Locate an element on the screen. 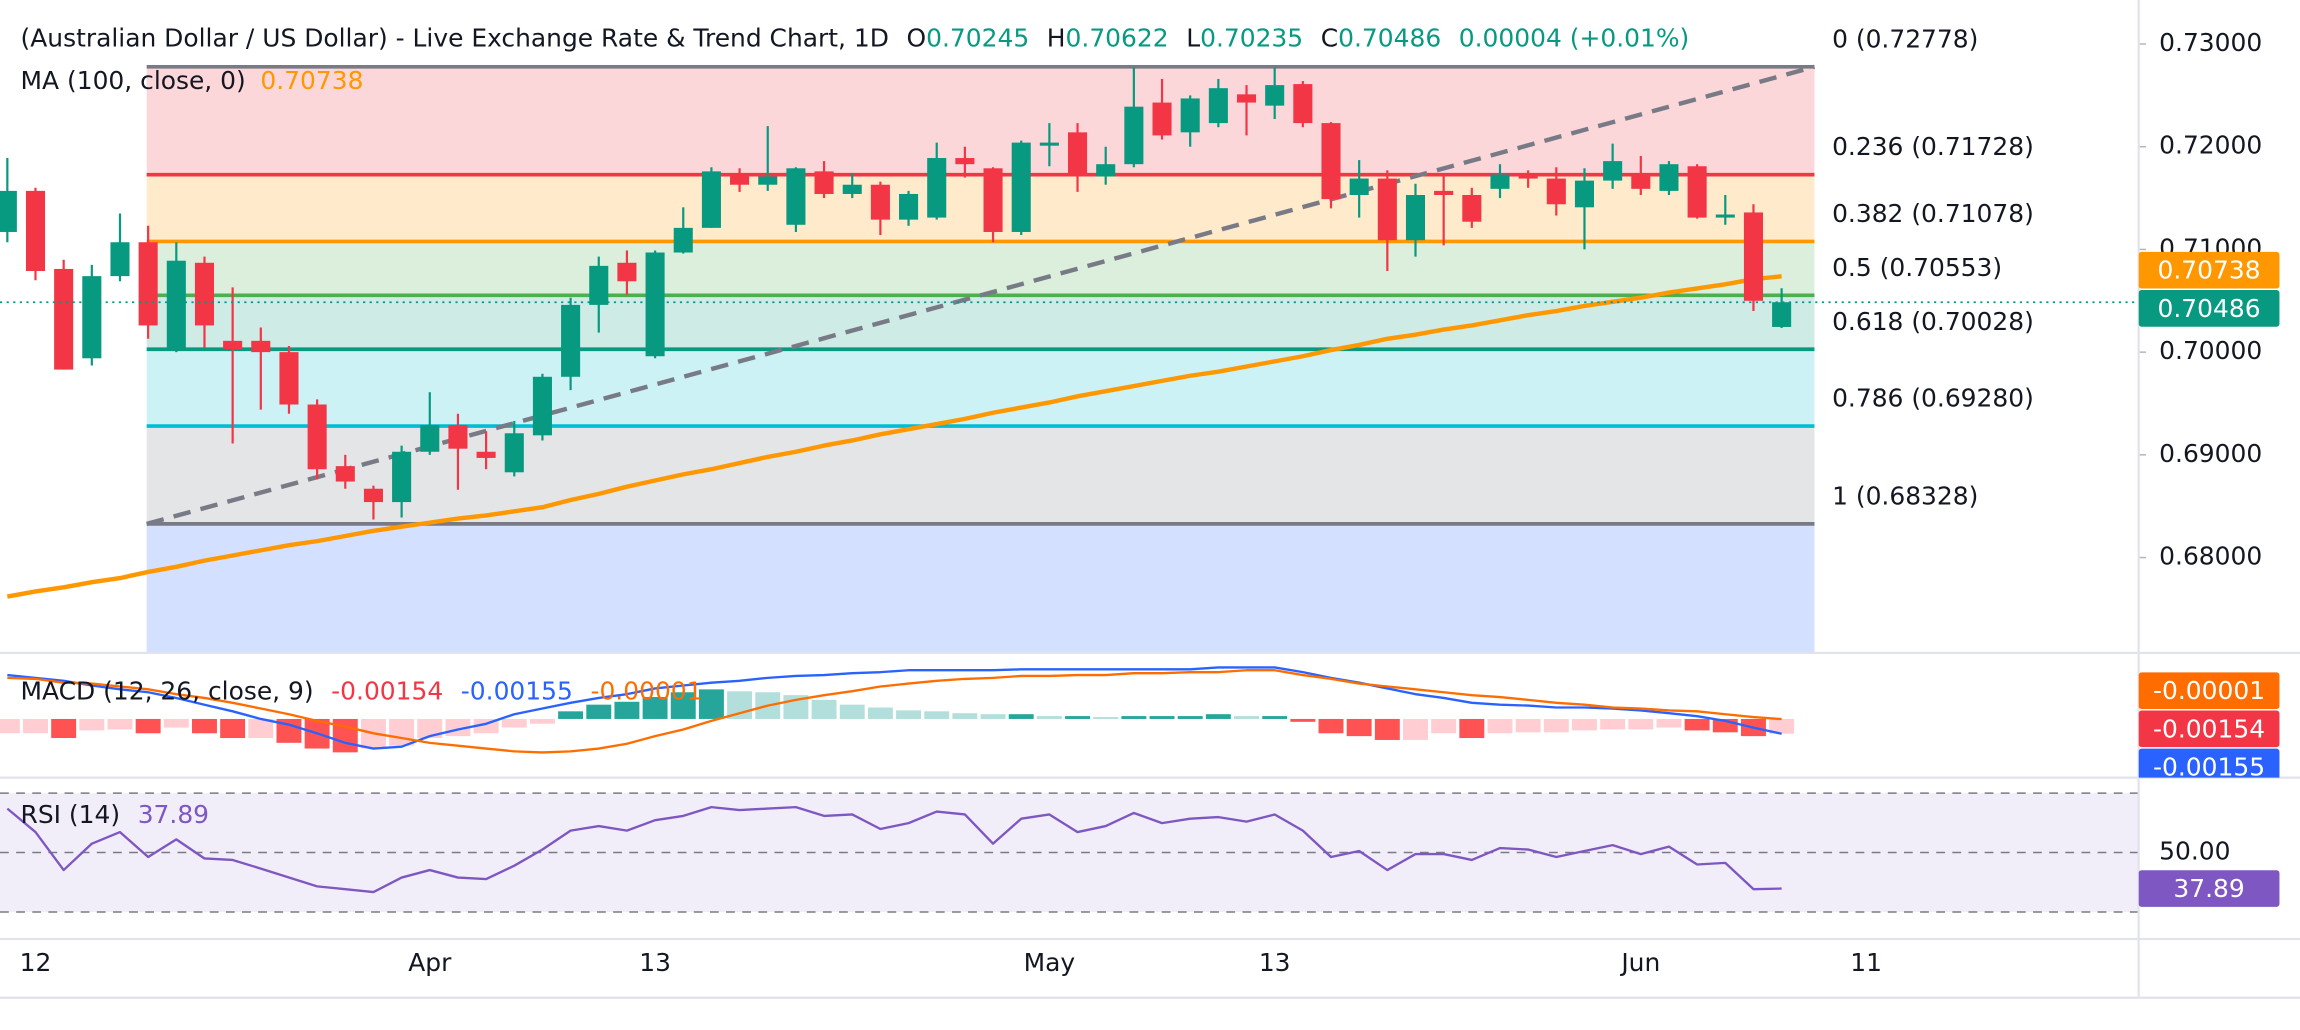  fib-extension is located at coordinates (980, 588).